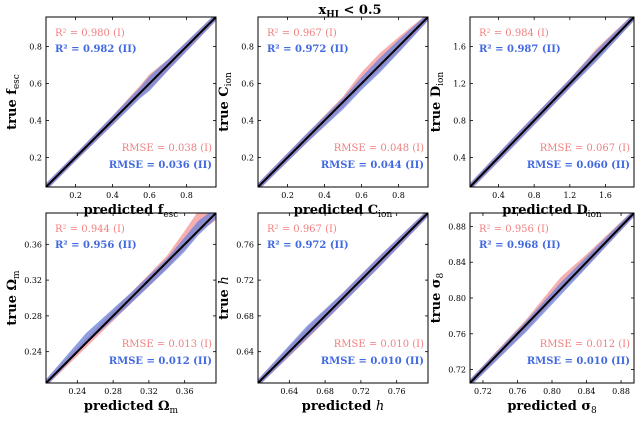 The height and width of the screenshot is (424, 644). Describe the element at coordinates (225, 102) in the screenshot. I see `y-axis-label: true Cion` at that location.